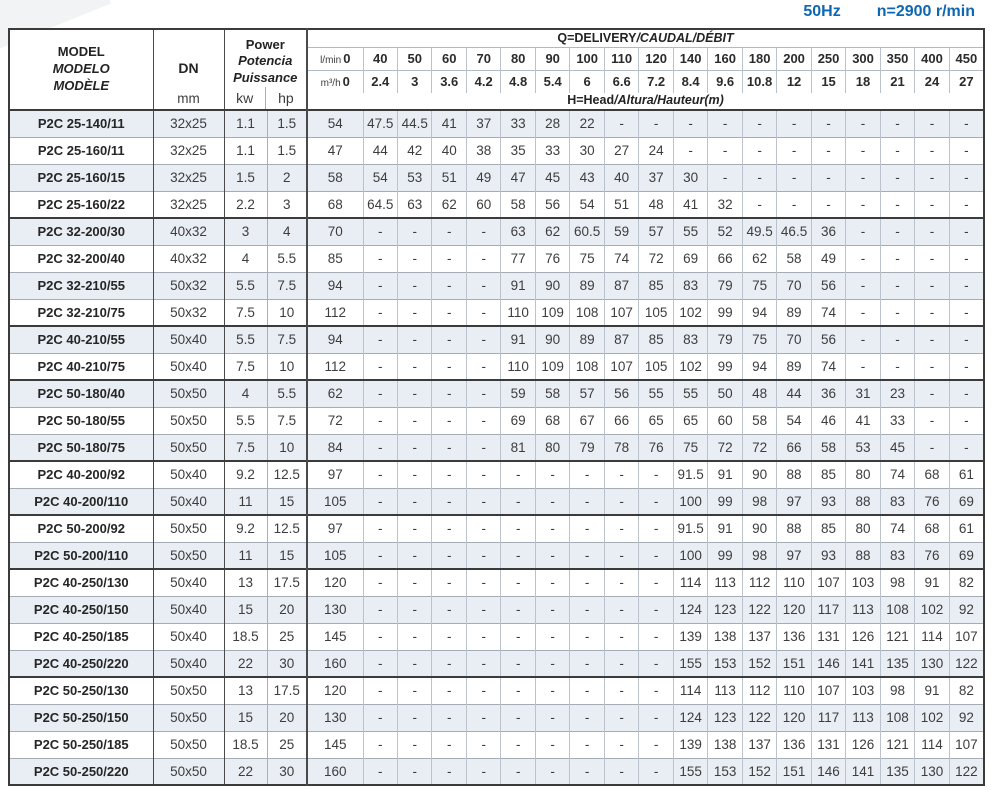 This screenshot has height=797, width=993. What do you see at coordinates (863, 609) in the screenshot?
I see `head-cell: 113` at bounding box center [863, 609].